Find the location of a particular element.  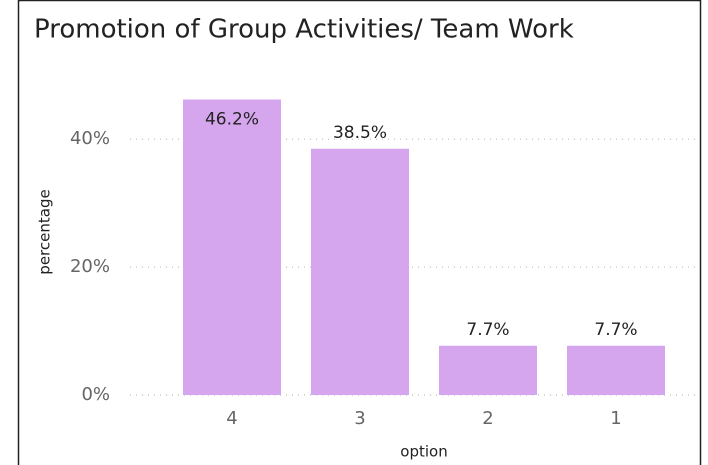

x-tick-label: 4 is located at coordinates (231, 418).